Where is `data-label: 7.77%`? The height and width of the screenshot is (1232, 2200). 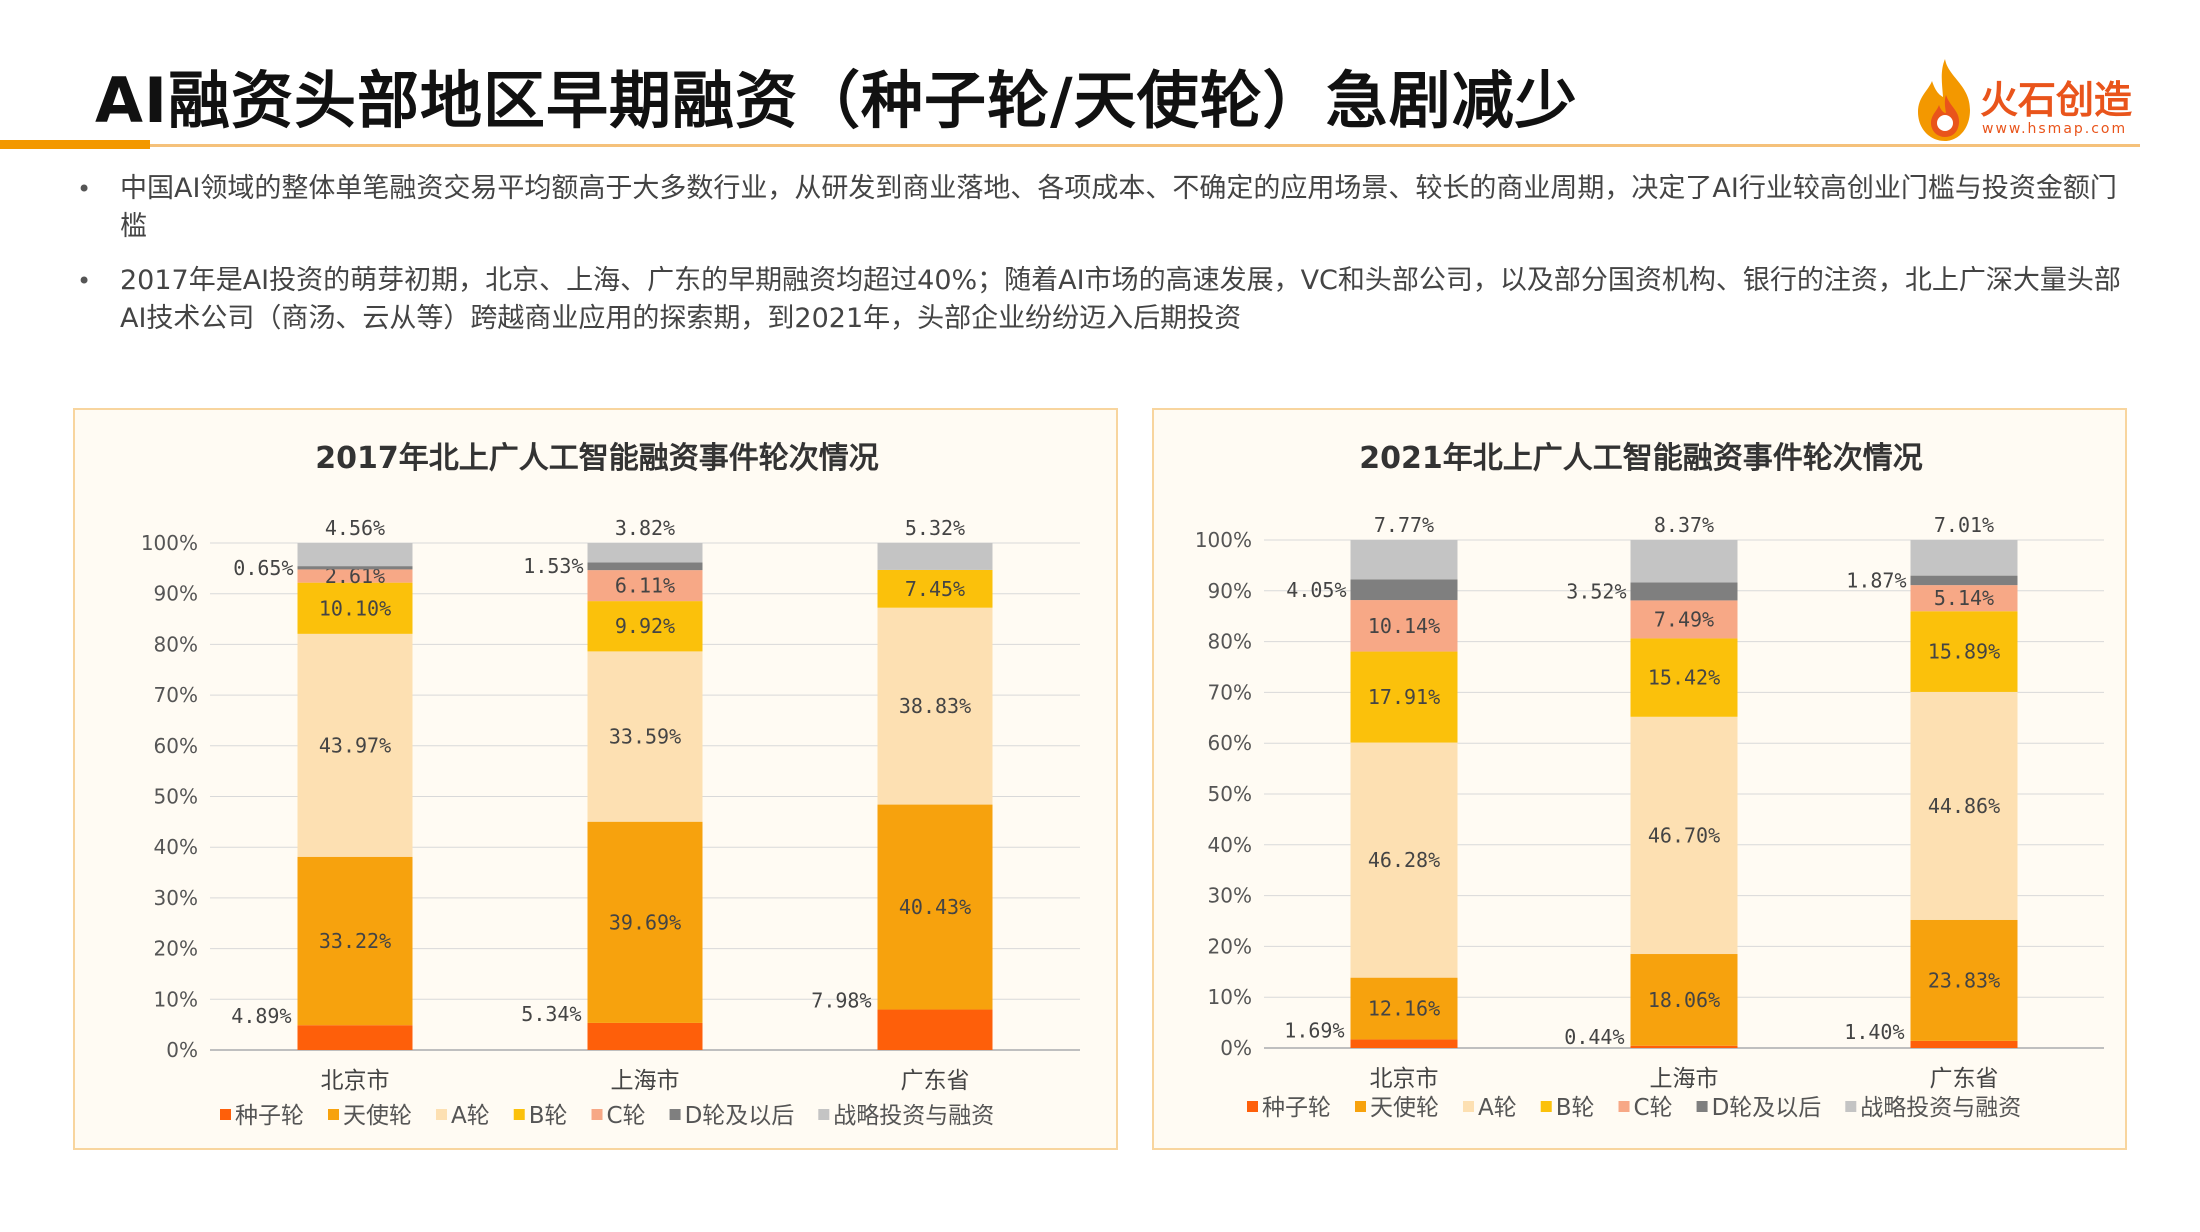 data-label: 7.77% is located at coordinates (1404, 525).